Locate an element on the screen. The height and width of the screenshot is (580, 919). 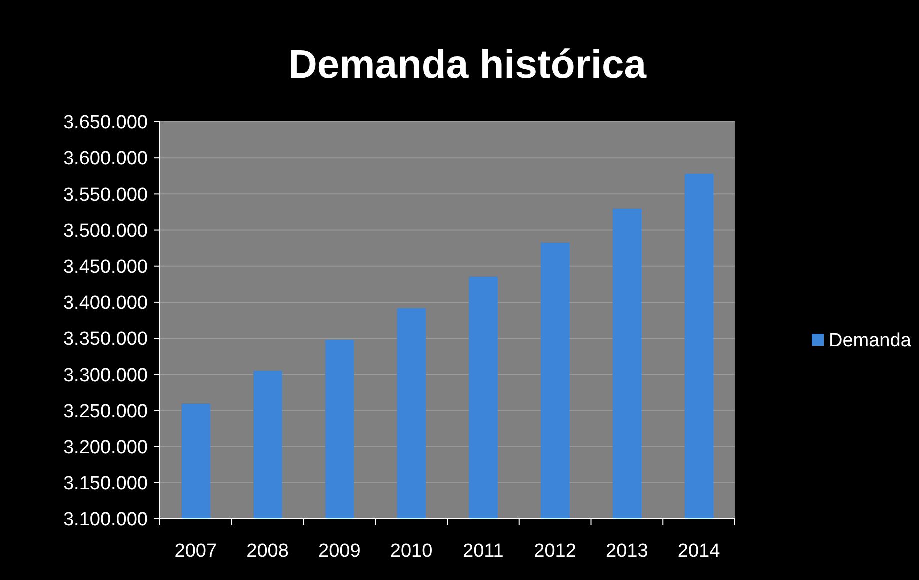
x-tick-label: 2014 is located at coordinates (699, 551).